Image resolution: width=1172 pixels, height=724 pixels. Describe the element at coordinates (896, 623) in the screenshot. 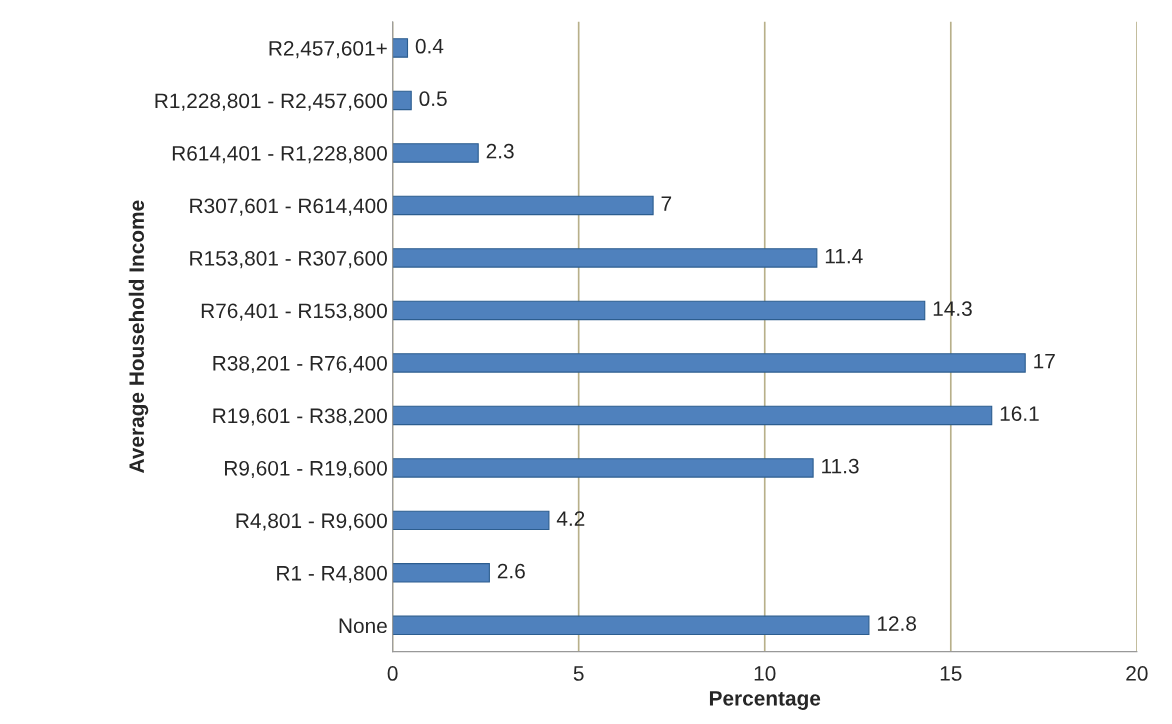

I see `data-label: 12.8` at that location.